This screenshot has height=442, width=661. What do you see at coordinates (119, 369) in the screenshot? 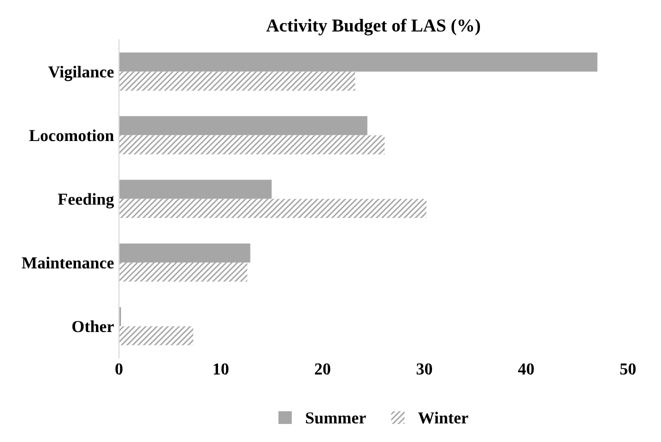
I see `x-tick-label: 0` at bounding box center [119, 369].